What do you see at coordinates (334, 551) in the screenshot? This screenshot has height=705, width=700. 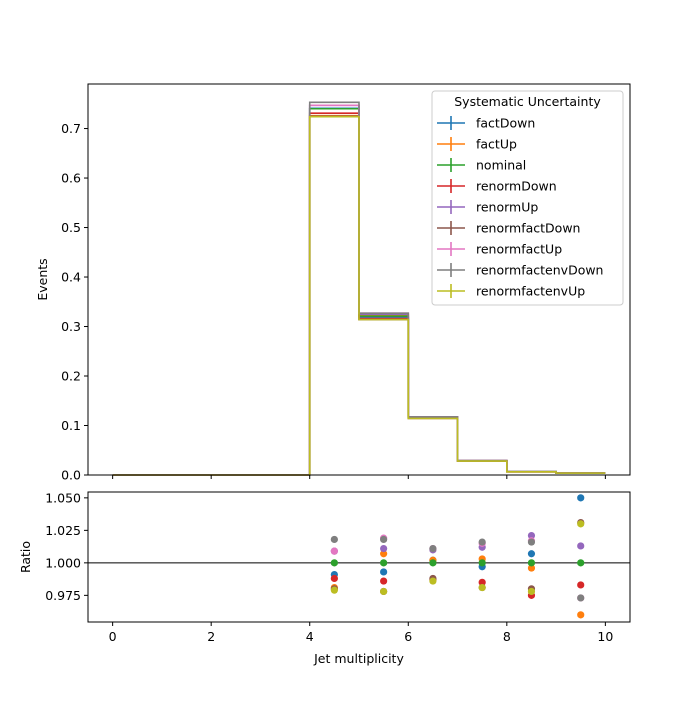 I see `ratio-point-renormfactUp` at bounding box center [334, 551].